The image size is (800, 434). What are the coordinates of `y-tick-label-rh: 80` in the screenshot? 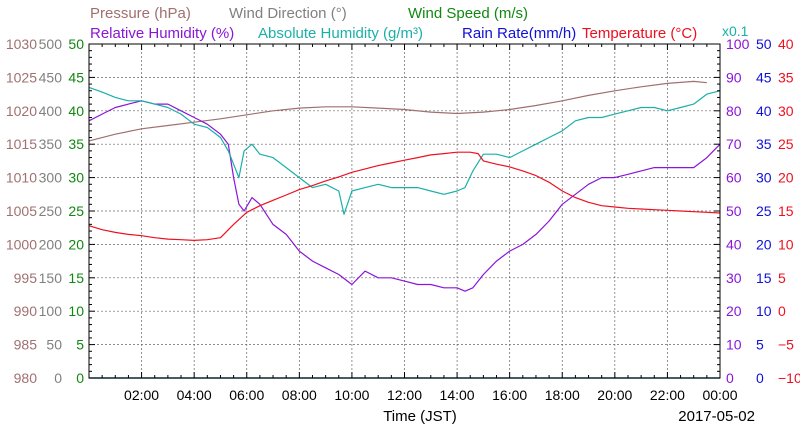 It's located at (734, 111).